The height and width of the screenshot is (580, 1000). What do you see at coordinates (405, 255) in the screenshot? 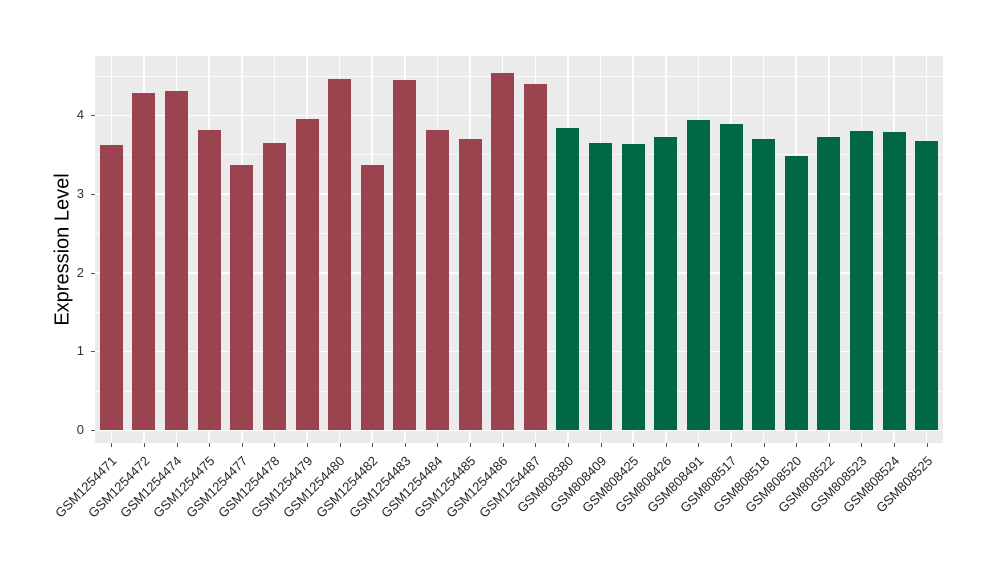
I see `bar-GSM1254483` at bounding box center [405, 255].